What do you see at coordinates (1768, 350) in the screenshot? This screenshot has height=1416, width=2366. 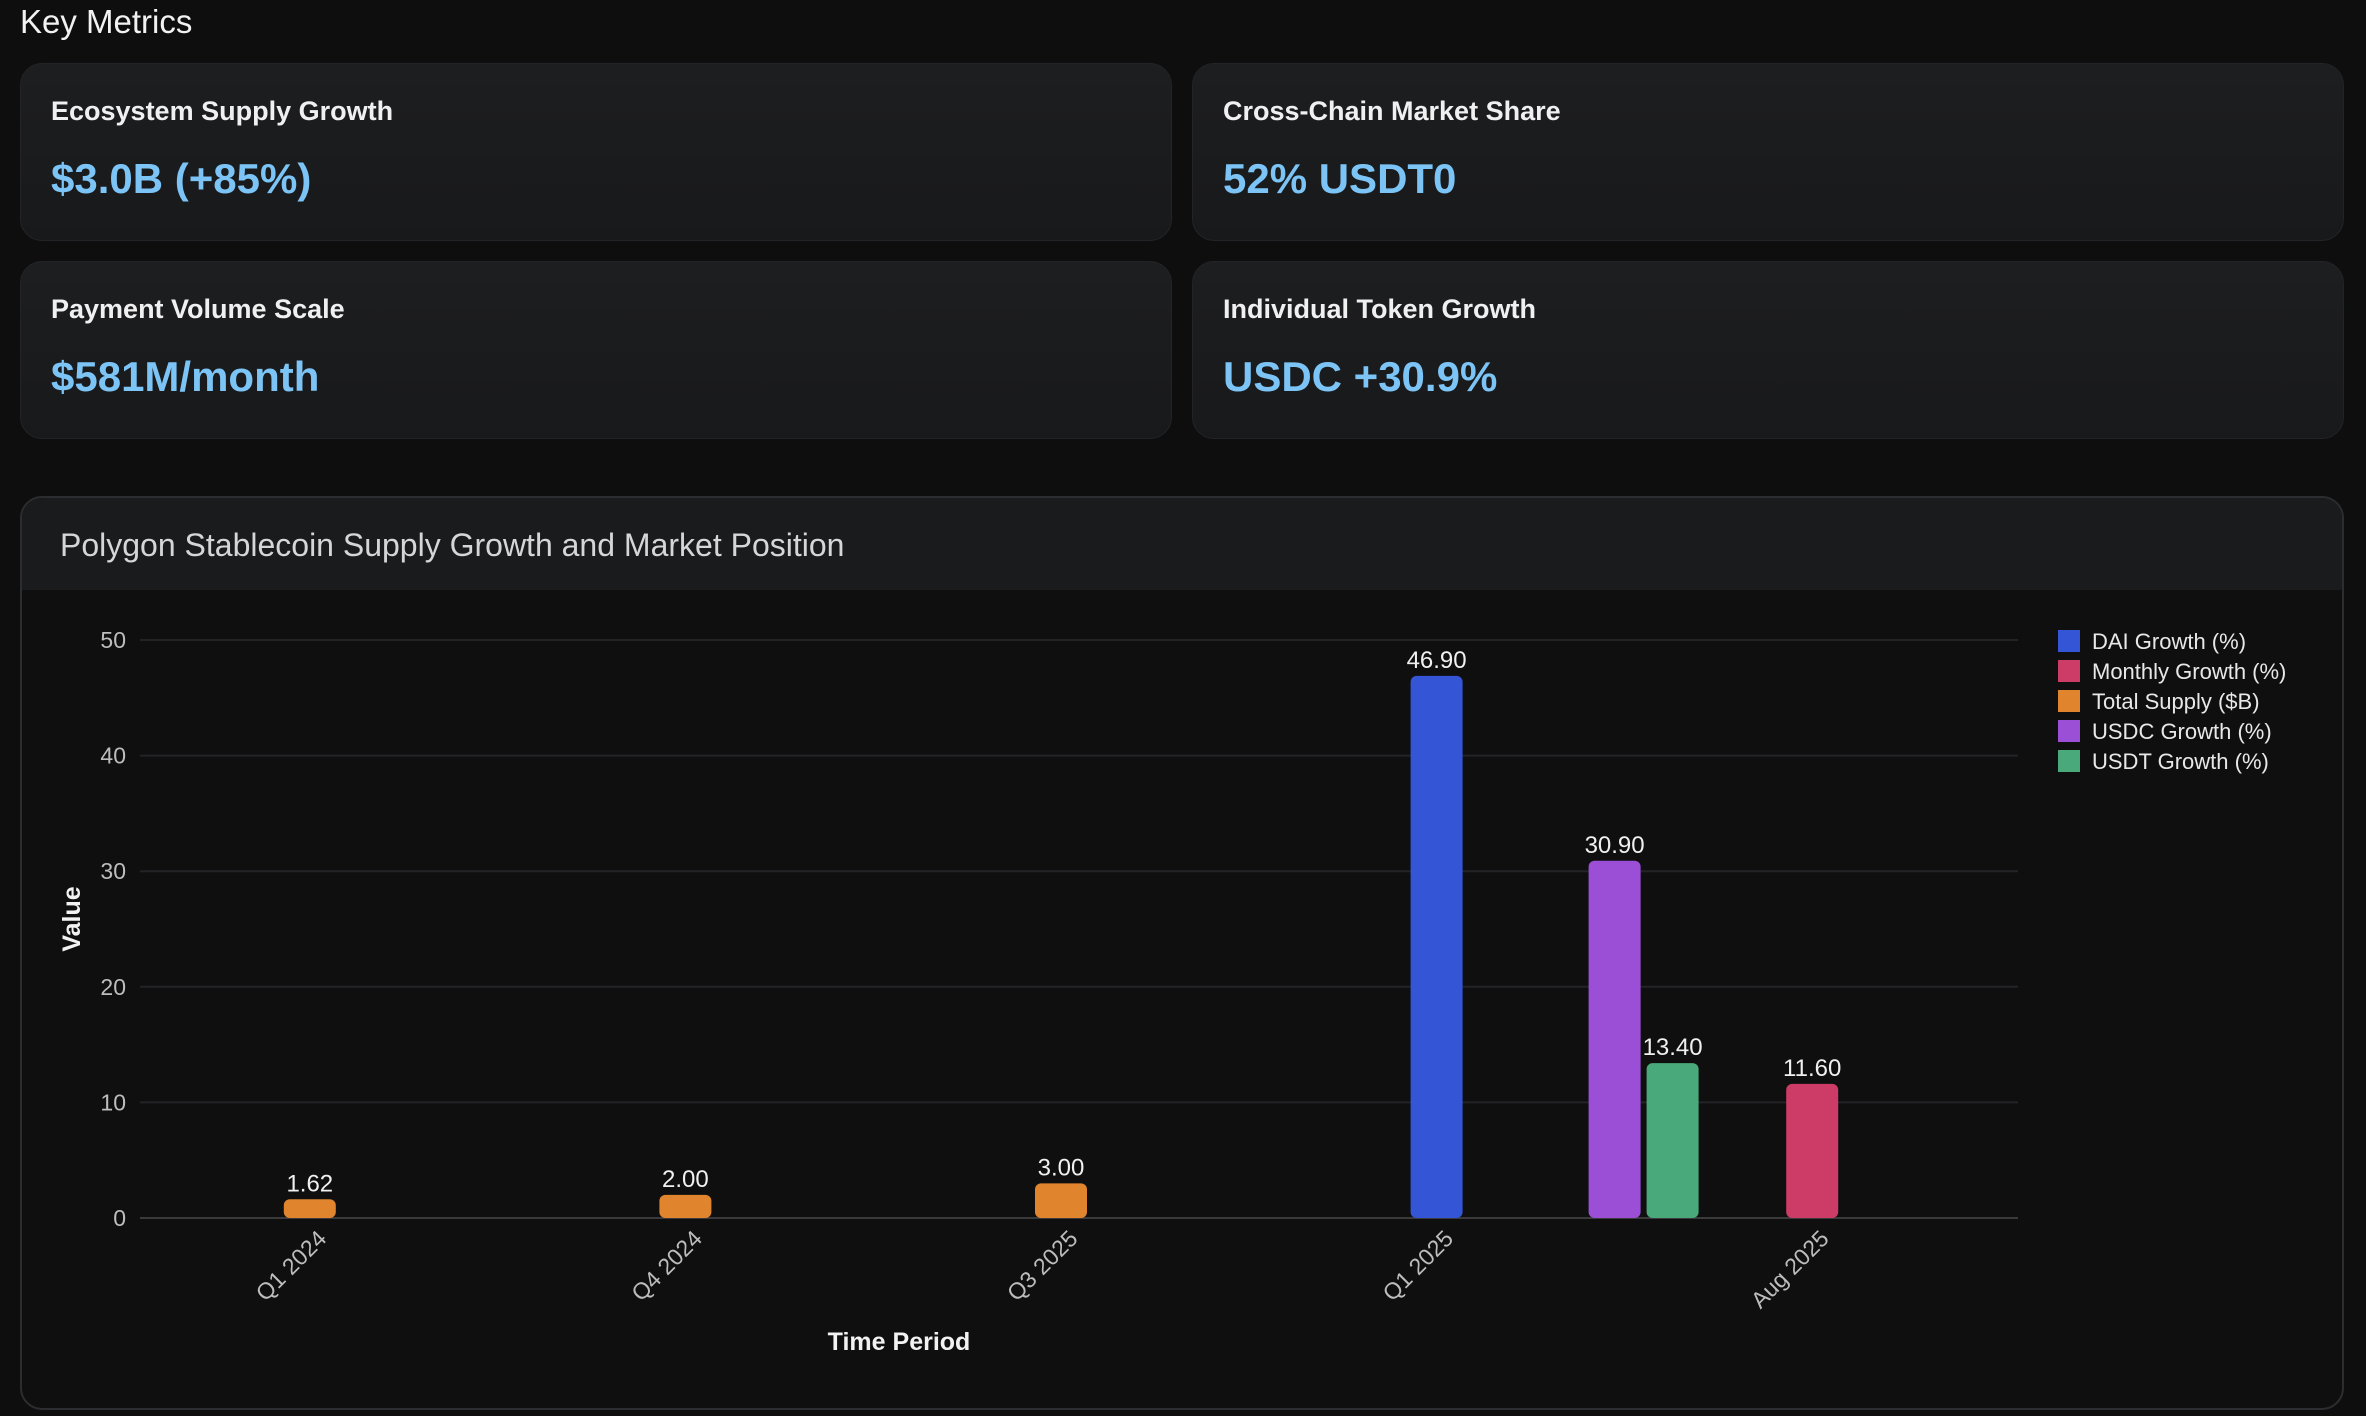 I see `metric-card-token-growth: Individual Token Growth USDC +30.9%` at bounding box center [1768, 350].